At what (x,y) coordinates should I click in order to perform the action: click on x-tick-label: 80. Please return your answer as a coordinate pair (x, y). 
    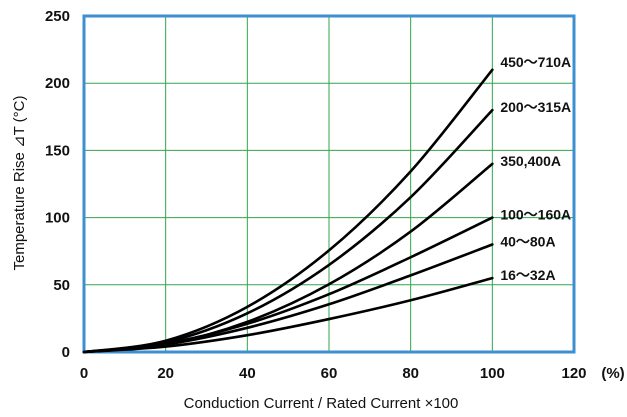
    Looking at the image, I should click on (410, 373).